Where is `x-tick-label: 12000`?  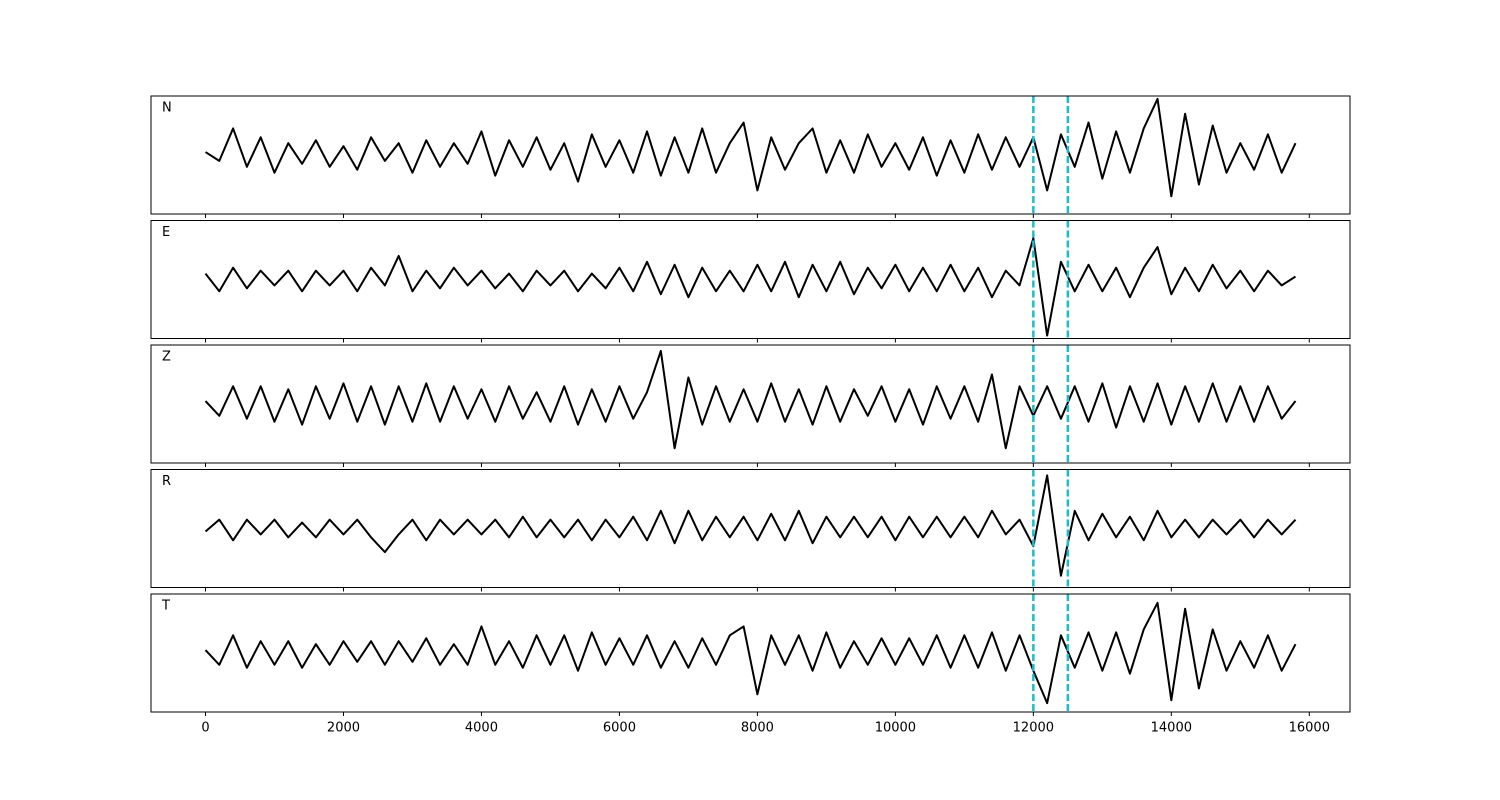 x-tick-label: 12000 is located at coordinates (1033, 728).